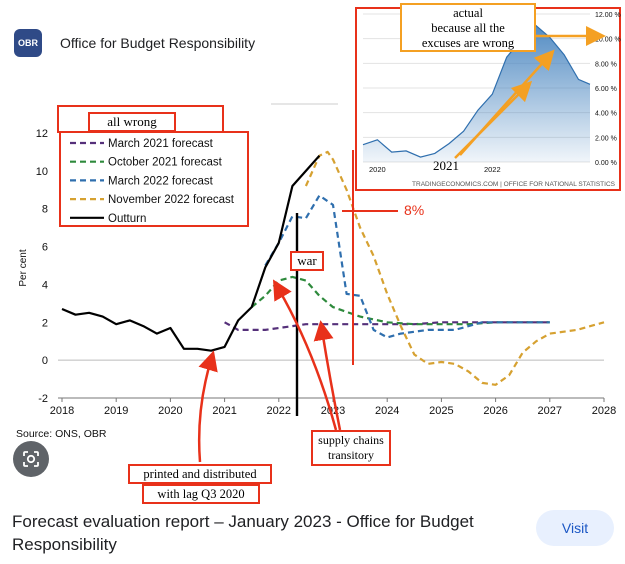  I want to click on actual-line-1: actual, so click(468, 13).